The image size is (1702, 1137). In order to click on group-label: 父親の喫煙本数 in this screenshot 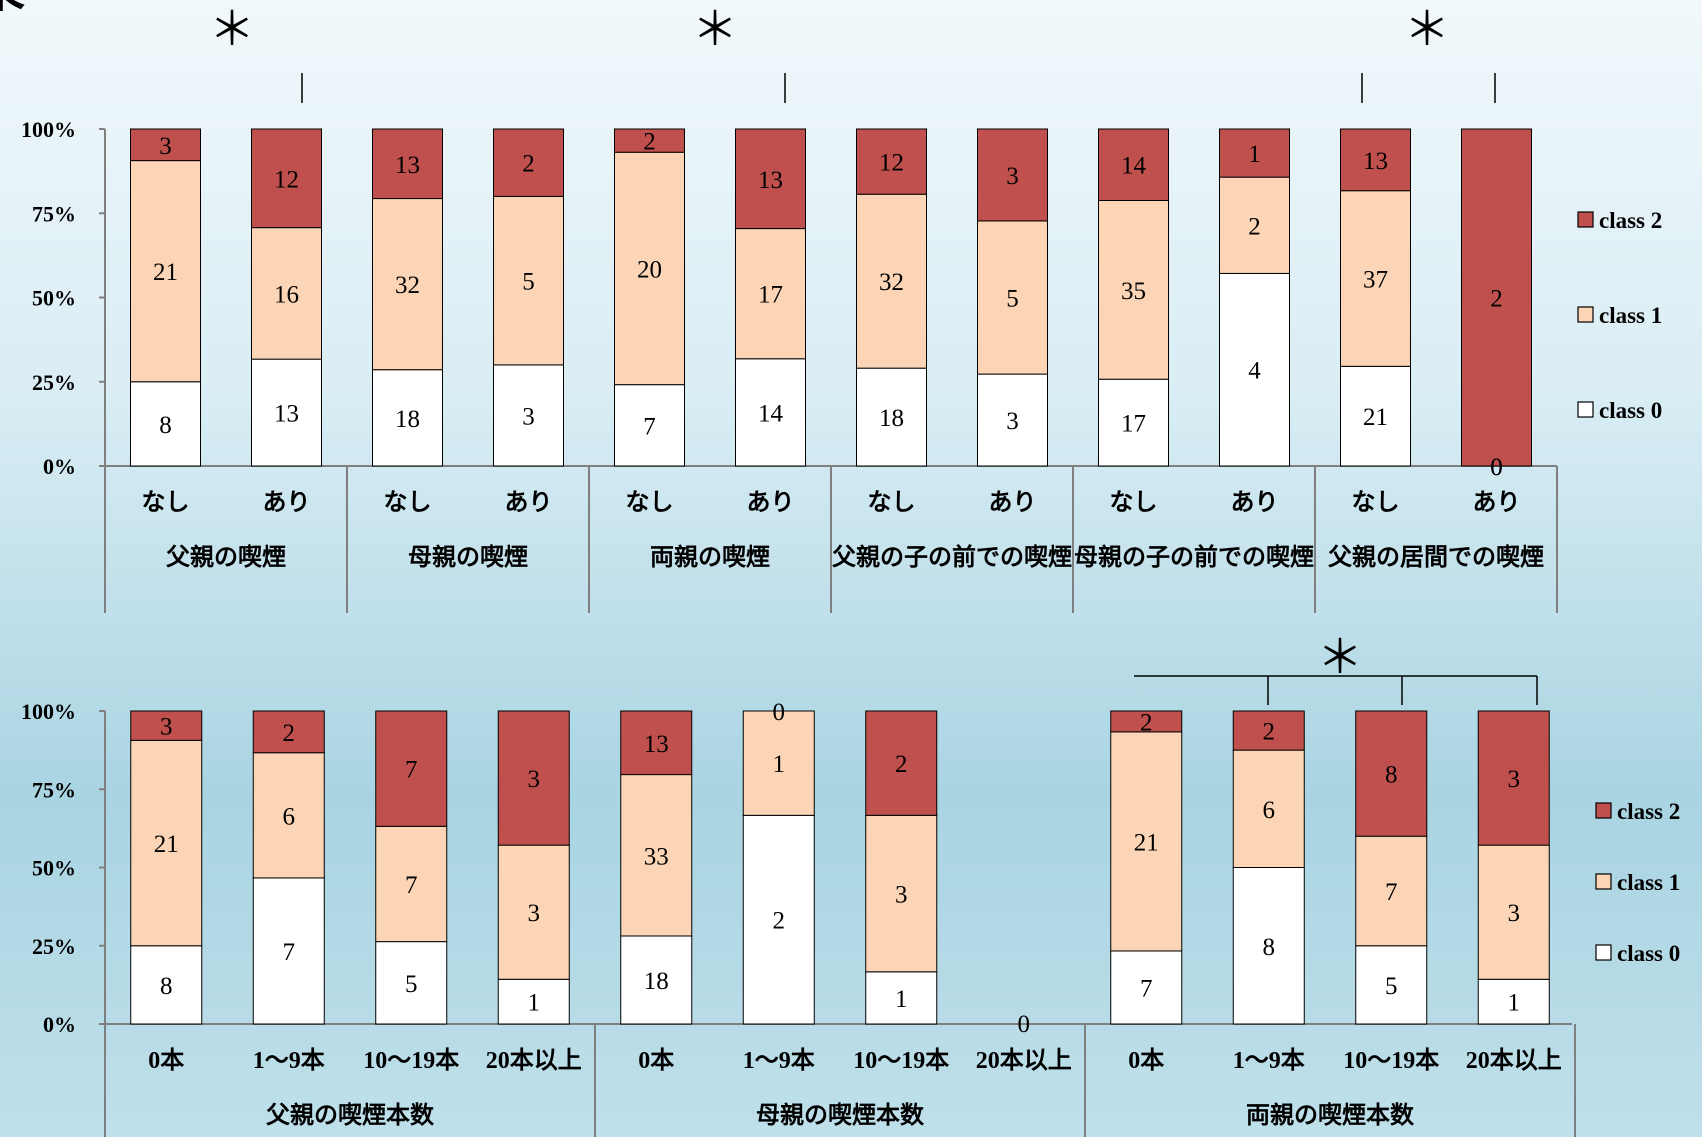, I will do `click(350, 1115)`.